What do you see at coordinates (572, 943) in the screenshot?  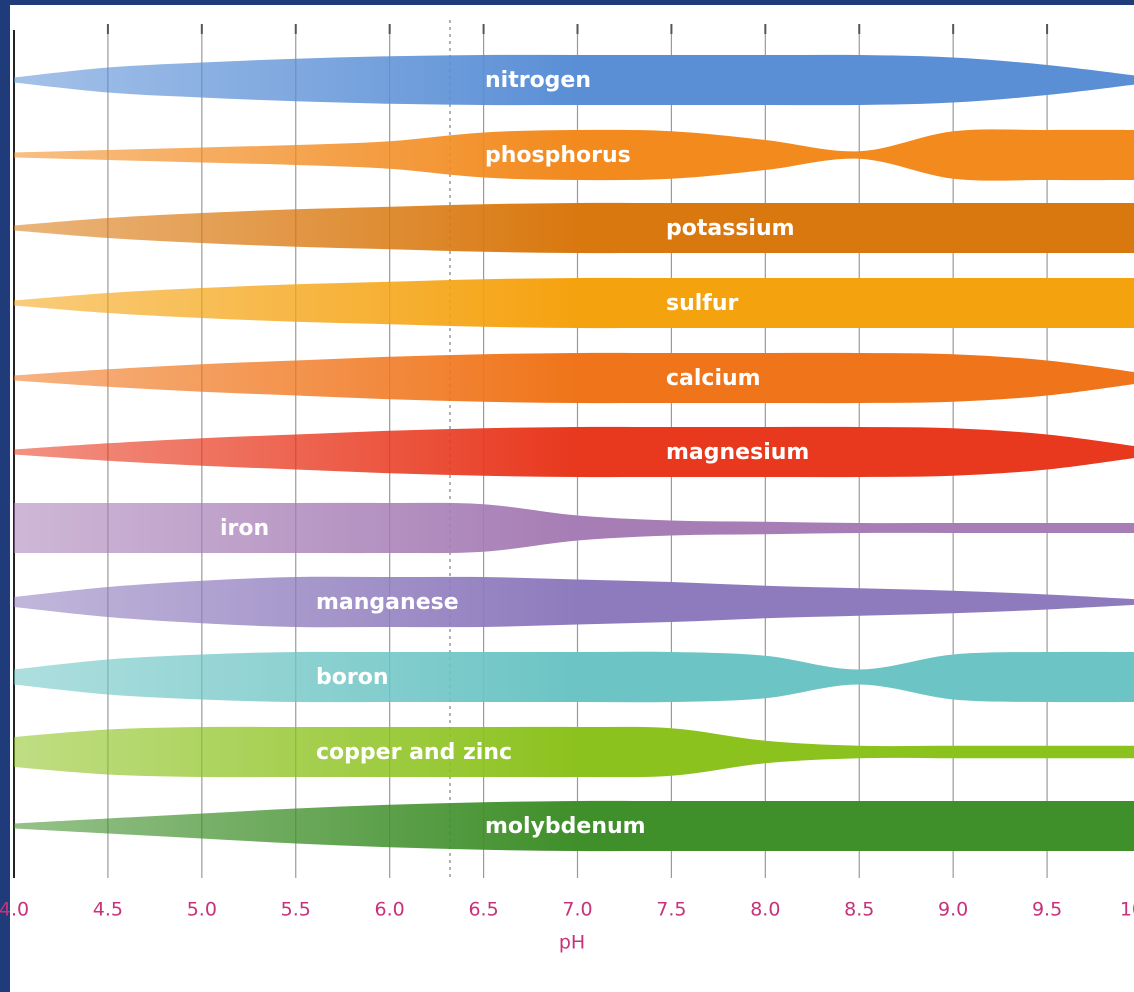 I see `x-axis-label: pH` at bounding box center [572, 943].